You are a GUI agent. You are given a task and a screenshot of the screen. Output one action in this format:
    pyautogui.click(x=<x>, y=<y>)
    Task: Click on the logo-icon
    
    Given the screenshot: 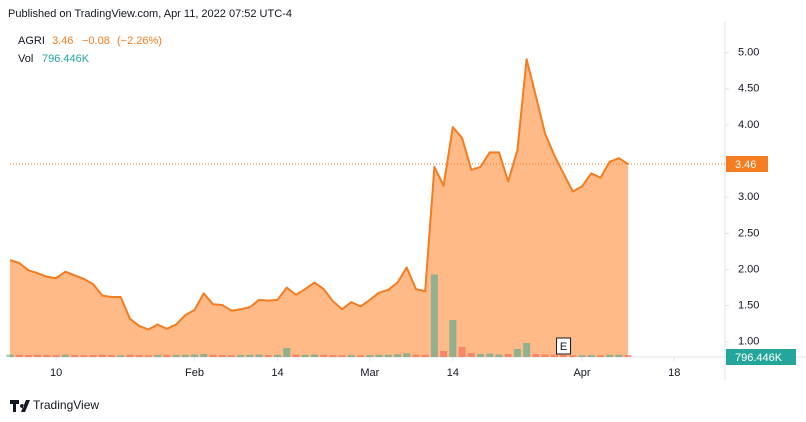 What is the action you would take?
    pyautogui.click(x=20, y=406)
    